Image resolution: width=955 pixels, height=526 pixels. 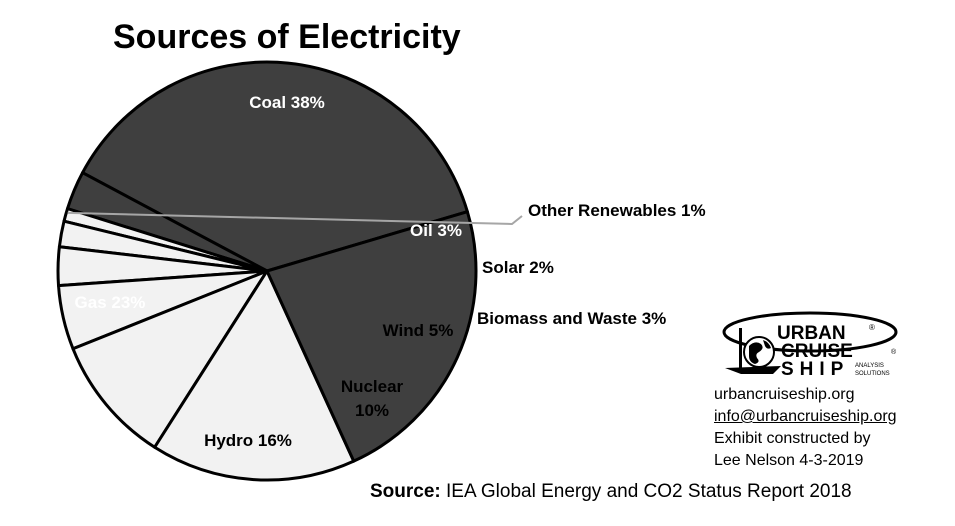 I want to click on credit-line-1: Exhibit constructed by, so click(x=792, y=438).